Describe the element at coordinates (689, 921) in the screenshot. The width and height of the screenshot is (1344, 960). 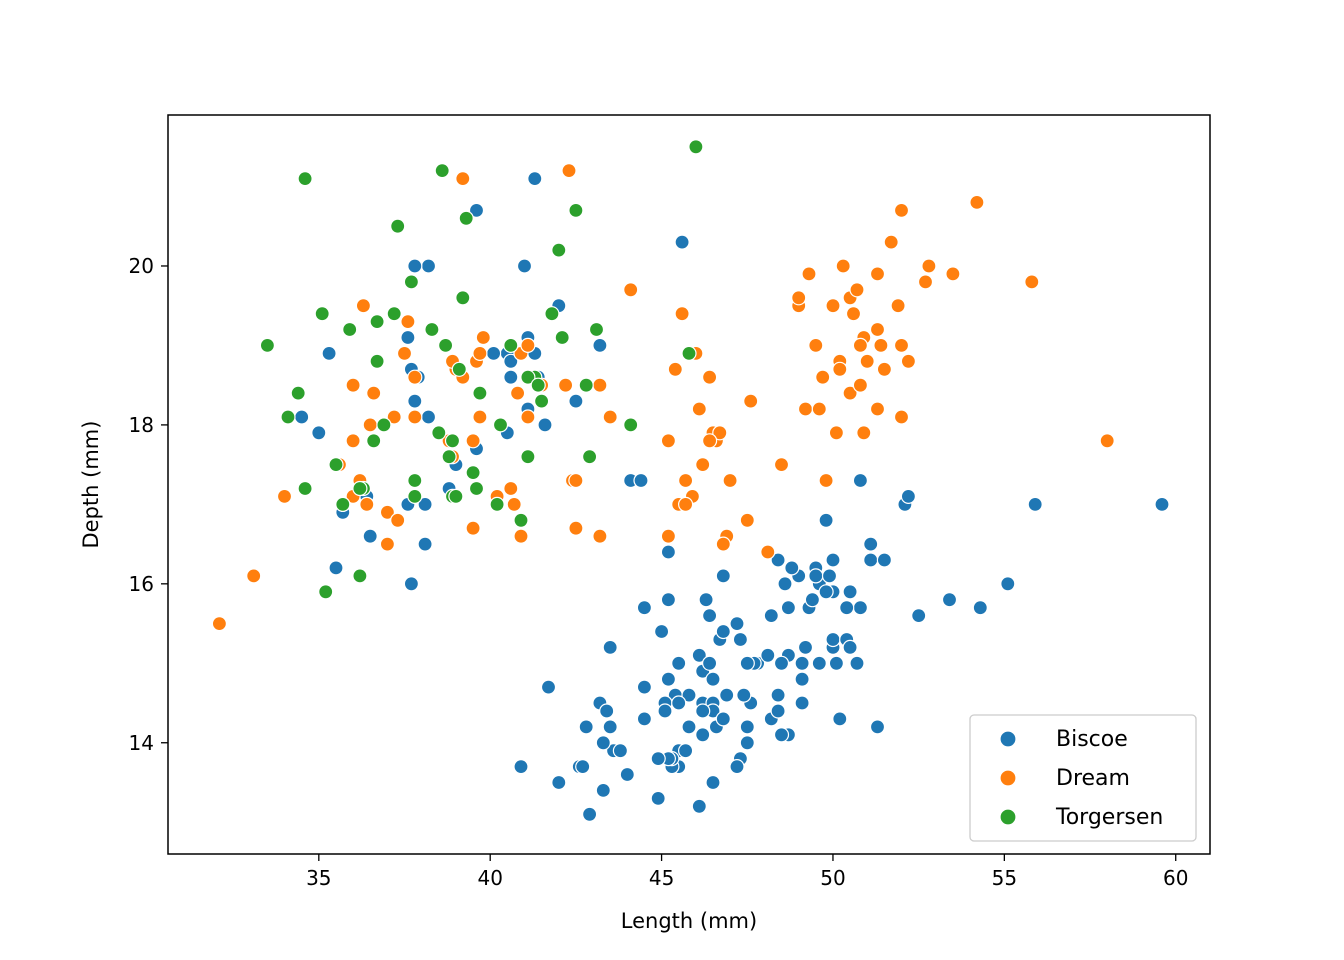
I see `x-axis-label: Length (mm)` at that location.